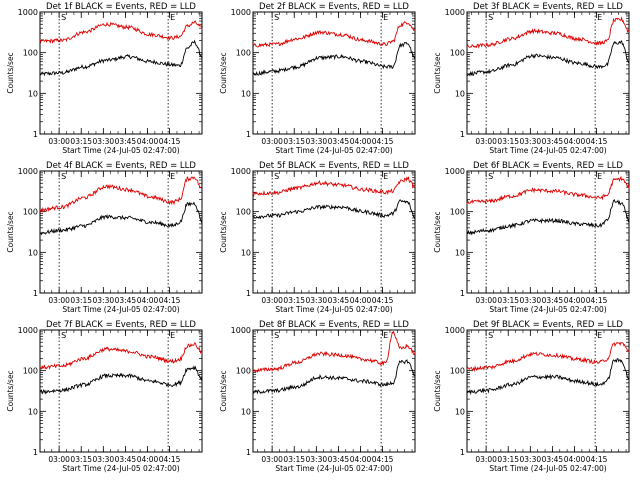  Describe the element at coordinates (334, 325) in the screenshot. I see `panel-title: Det 8f BLACK = Events, RED = LLD` at that location.